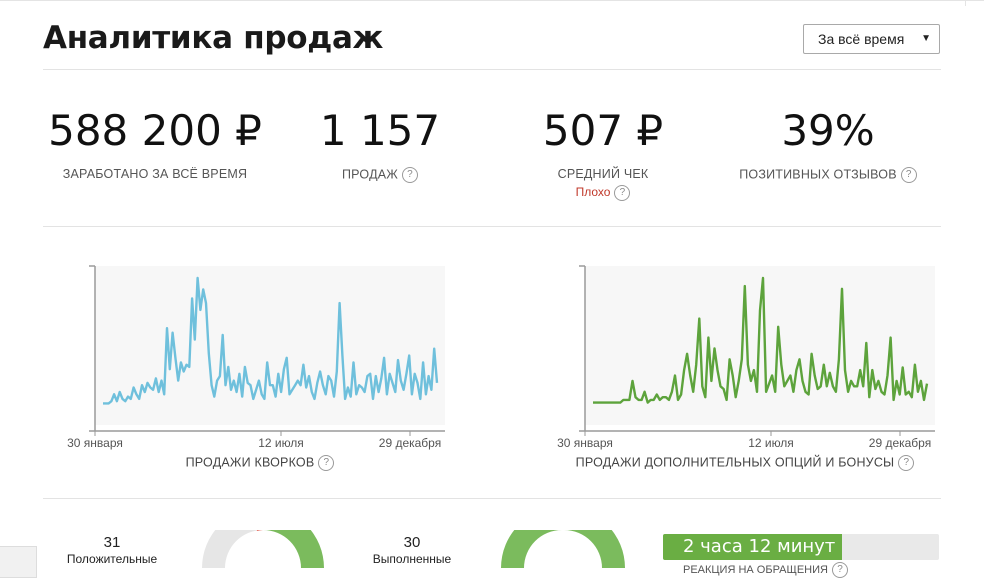  What do you see at coordinates (603, 193) in the screenshot?
I see `stat-avg-check-rating: Плохо?` at bounding box center [603, 193].